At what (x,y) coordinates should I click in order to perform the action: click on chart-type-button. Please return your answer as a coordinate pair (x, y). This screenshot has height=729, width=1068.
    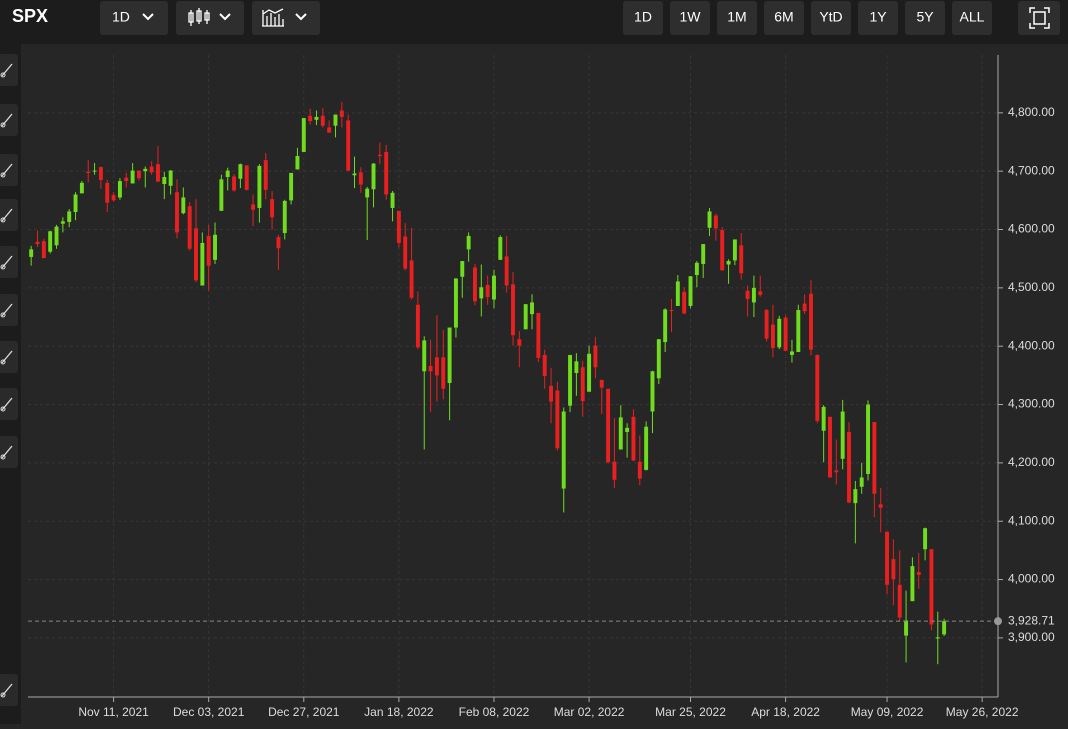
    Looking at the image, I should click on (210, 18).